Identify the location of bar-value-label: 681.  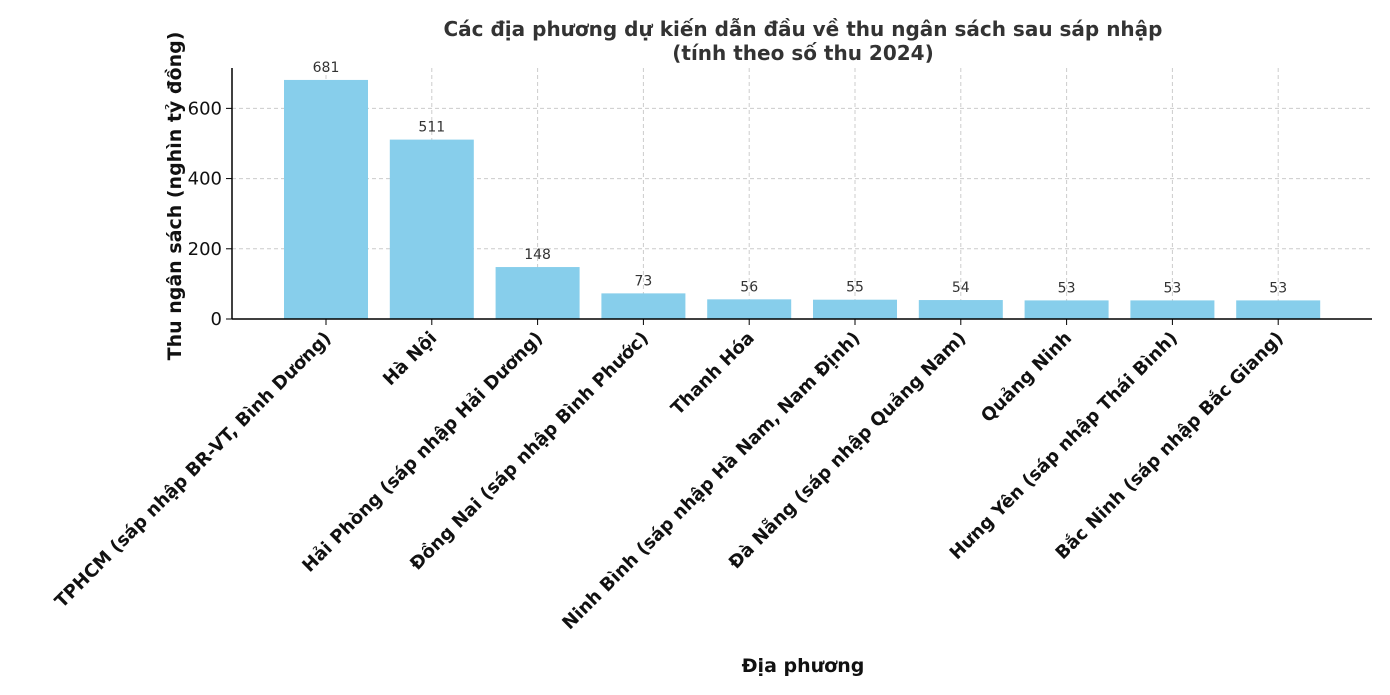
(326, 68).